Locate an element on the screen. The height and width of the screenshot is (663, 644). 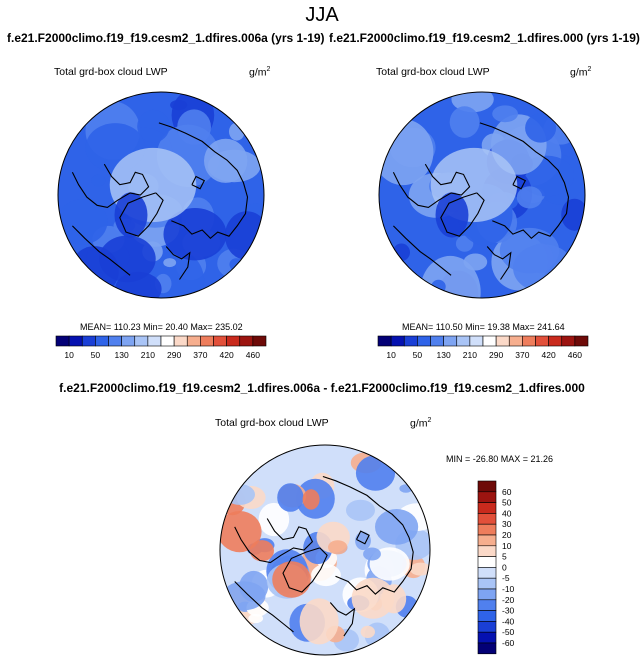
panel3-colorbar-tick-label: 30 is located at coordinates (507, 524).